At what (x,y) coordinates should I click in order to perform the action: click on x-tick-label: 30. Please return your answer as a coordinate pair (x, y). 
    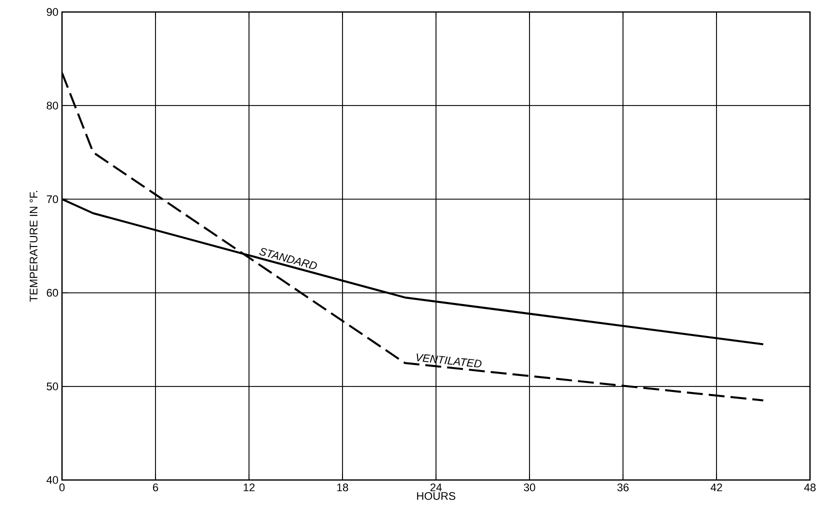
    Looking at the image, I should click on (530, 488).